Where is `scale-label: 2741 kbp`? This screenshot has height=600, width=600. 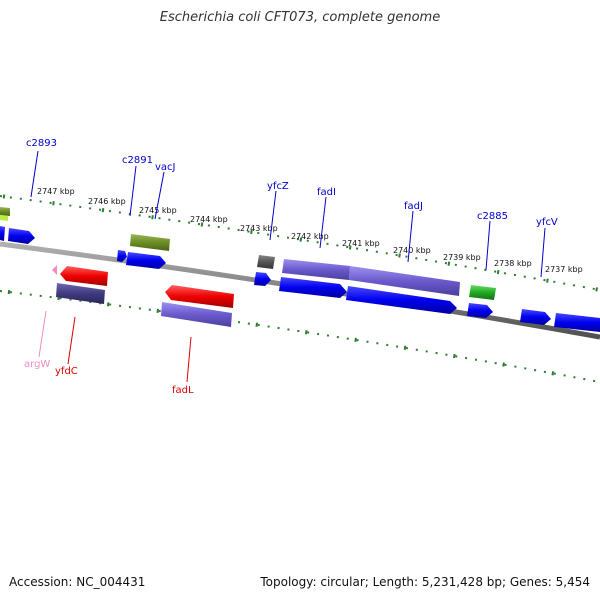 scale-label: 2741 kbp is located at coordinates (361, 243).